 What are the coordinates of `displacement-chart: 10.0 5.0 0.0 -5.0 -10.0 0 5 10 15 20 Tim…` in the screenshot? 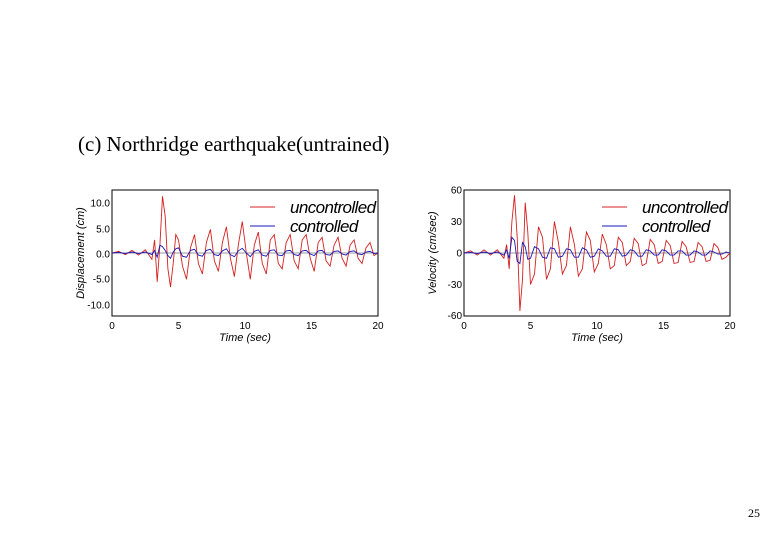 It's located at (229, 266).